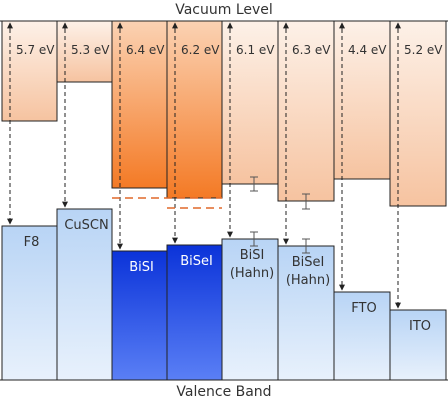 The height and width of the screenshot is (405, 448). I want to click on material-column: 4.4 eV FTO, so click(362, 200).